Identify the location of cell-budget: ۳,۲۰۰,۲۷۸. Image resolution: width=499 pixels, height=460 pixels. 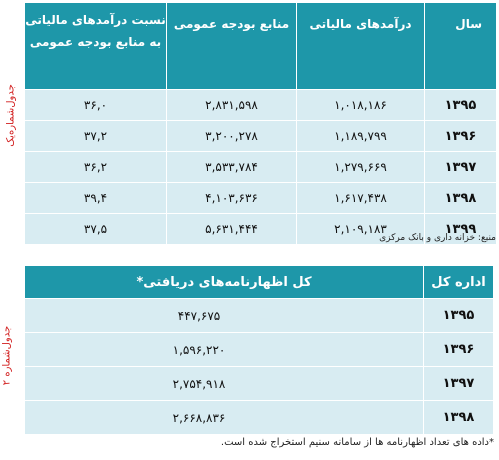
(231, 136).